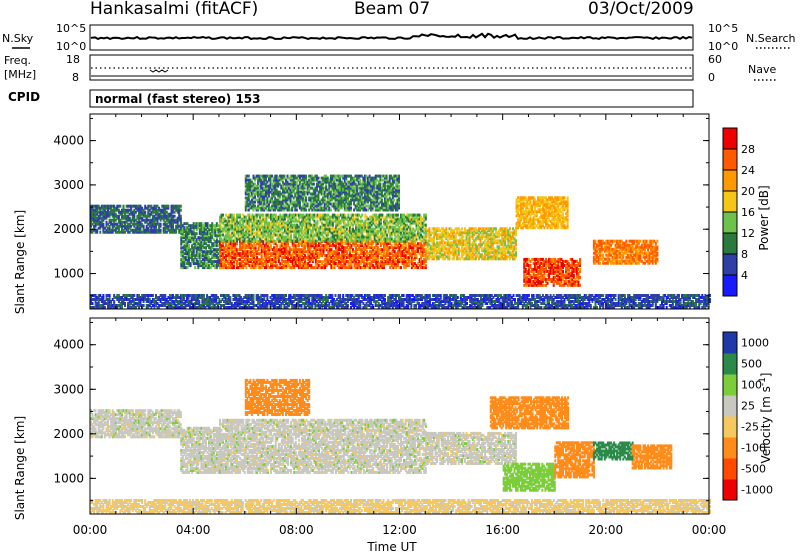  What do you see at coordinates (723, 28) in the screenshot?
I see `noise-right-tick-top: 10^5` at bounding box center [723, 28].